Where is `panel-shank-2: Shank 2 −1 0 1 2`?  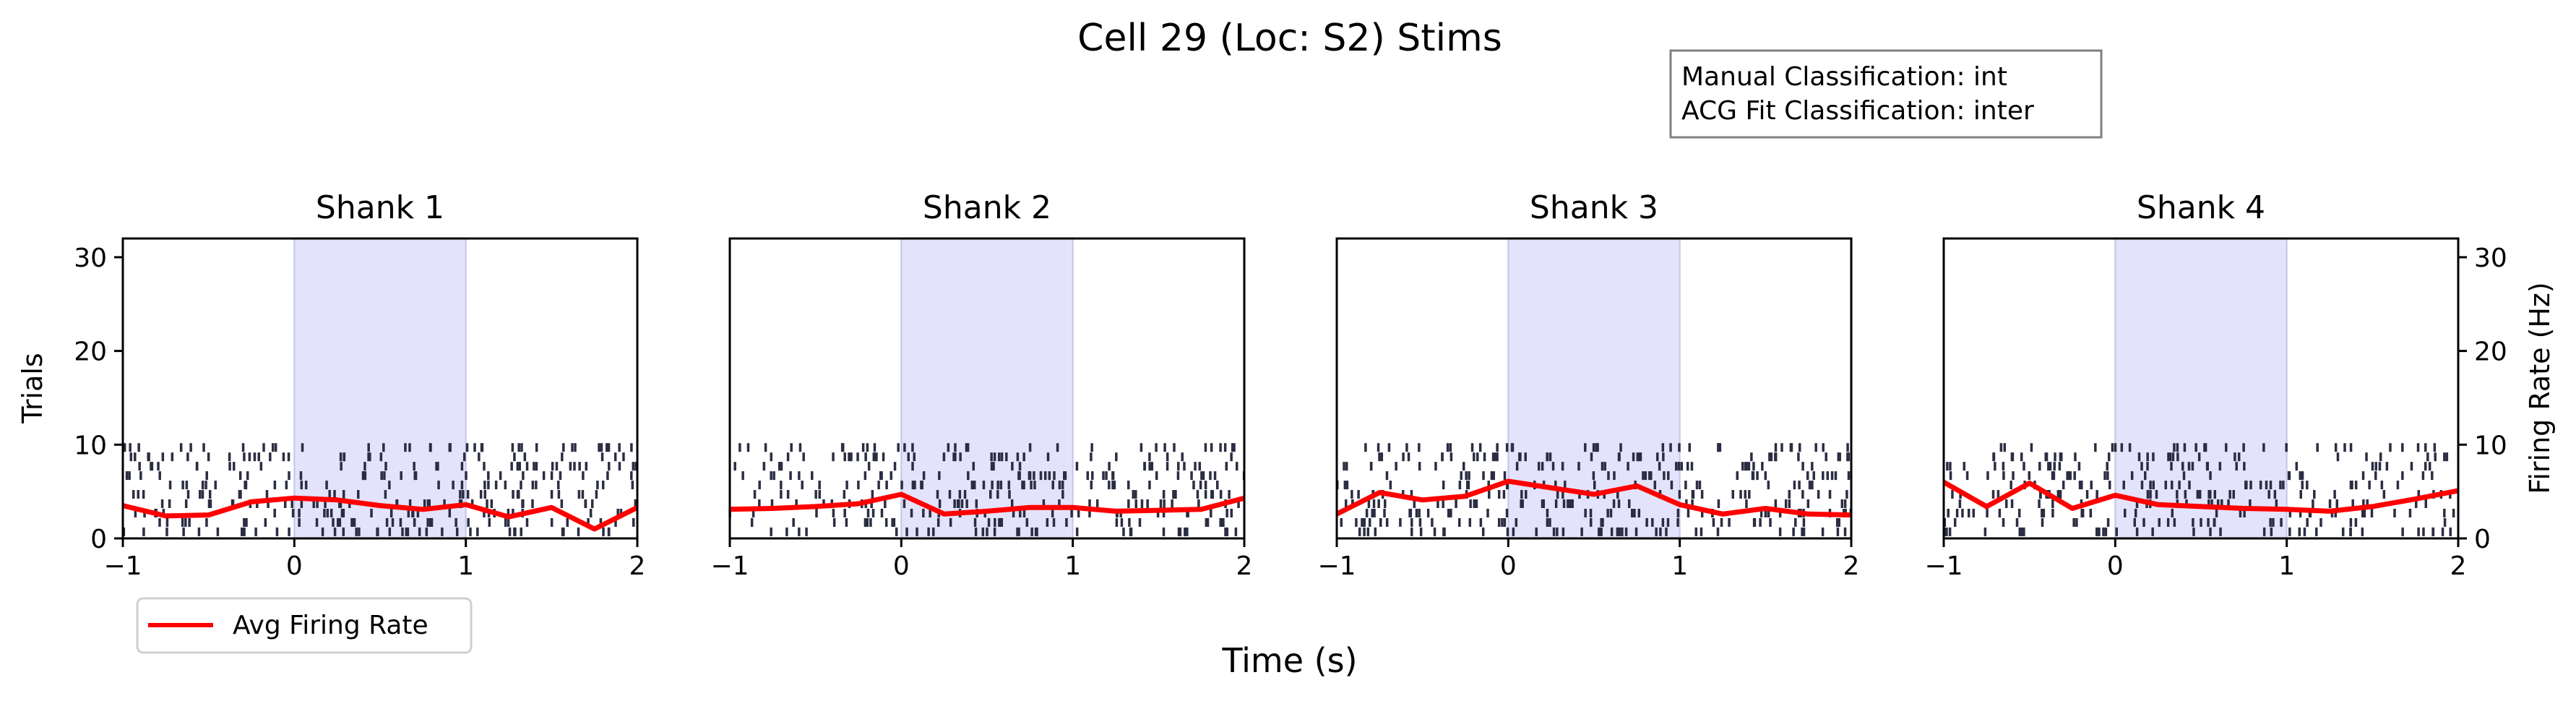
panel-shank-2: Shank 2 −1 0 1 2 is located at coordinates (981, 385).